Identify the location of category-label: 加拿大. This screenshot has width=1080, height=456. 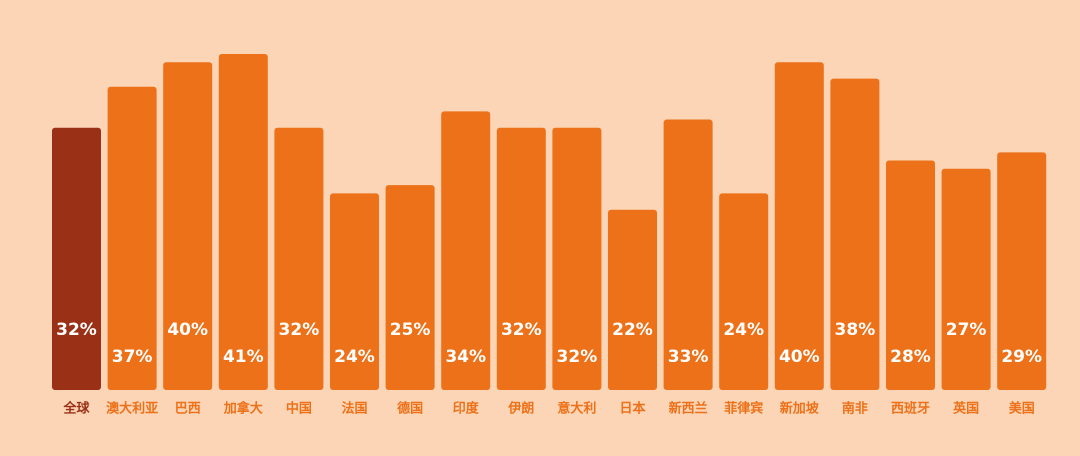
(243, 409).